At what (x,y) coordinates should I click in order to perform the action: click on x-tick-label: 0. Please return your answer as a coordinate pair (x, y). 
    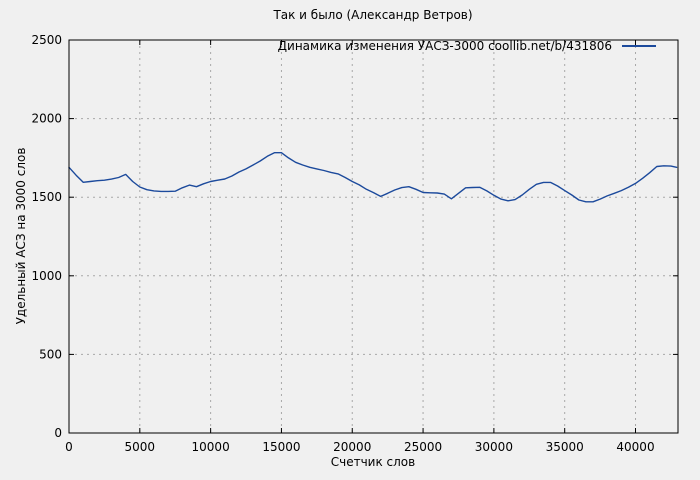
    Looking at the image, I should click on (69, 447).